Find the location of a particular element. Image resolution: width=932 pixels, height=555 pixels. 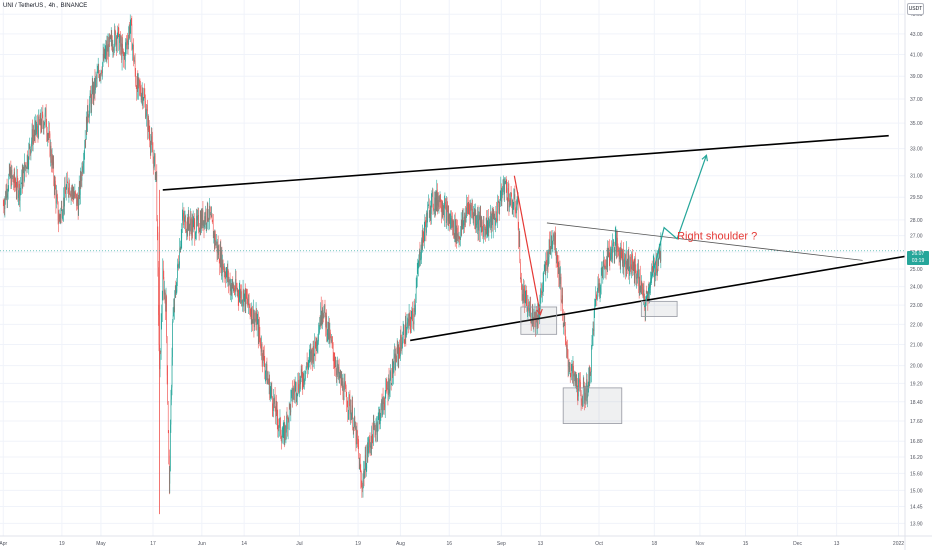

x-tick-label: 15 is located at coordinates (746, 544).